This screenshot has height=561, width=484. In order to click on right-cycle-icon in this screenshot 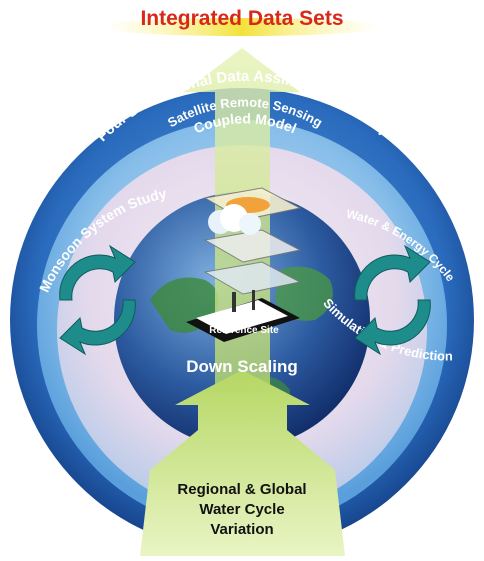, I will do `click(392, 300)`.